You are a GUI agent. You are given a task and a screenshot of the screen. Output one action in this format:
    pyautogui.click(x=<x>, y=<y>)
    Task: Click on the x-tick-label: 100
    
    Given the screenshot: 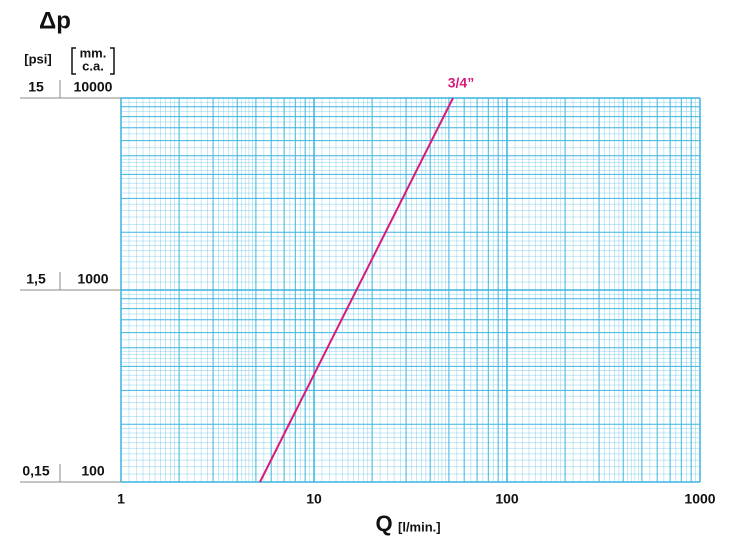 What is the action you would take?
    pyautogui.click(x=507, y=499)
    